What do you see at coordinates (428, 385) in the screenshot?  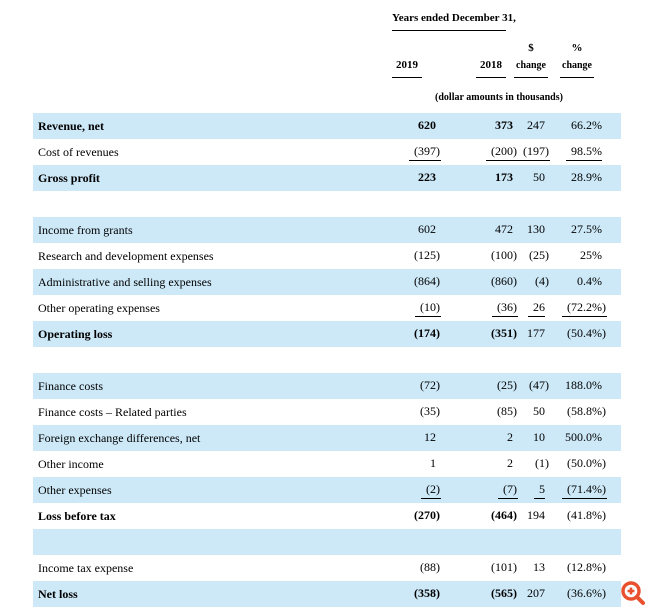 I see `value-2019: (72` at bounding box center [428, 385].